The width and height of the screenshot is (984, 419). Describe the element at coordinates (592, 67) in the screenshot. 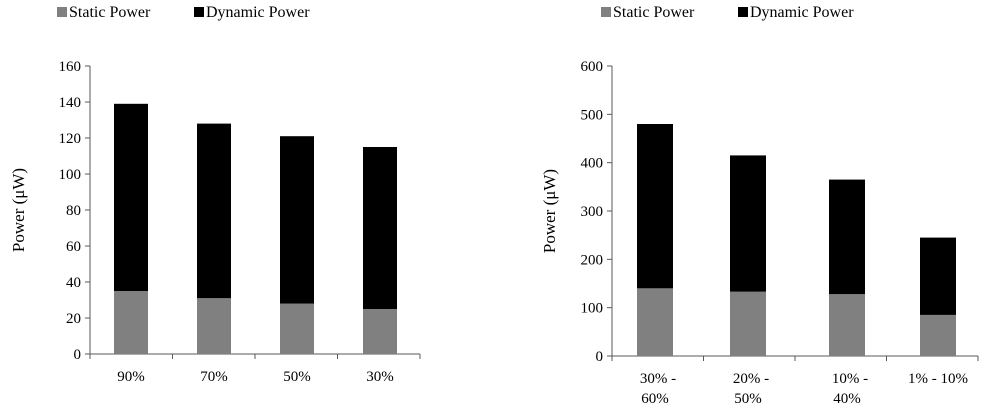

I see `y-tick-label: 600` at that location.